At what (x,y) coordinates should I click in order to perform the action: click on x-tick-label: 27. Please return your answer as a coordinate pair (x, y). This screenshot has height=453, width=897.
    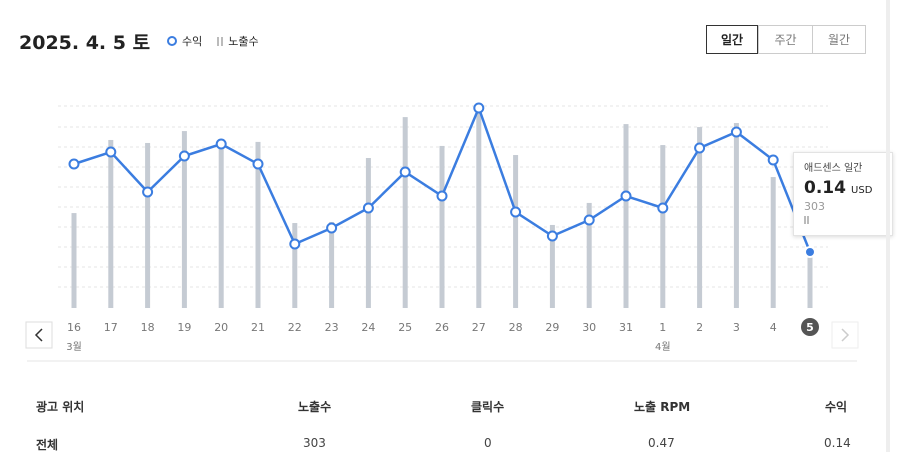
    Looking at the image, I should click on (479, 327).